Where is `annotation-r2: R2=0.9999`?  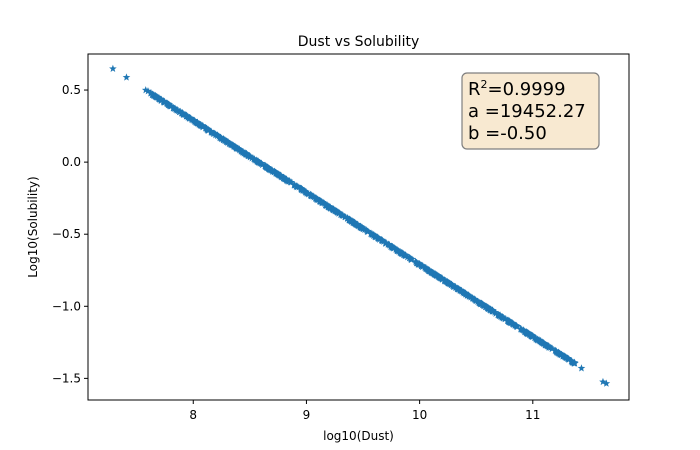
annotation-r2: R2=0.9999 is located at coordinates (517, 89).